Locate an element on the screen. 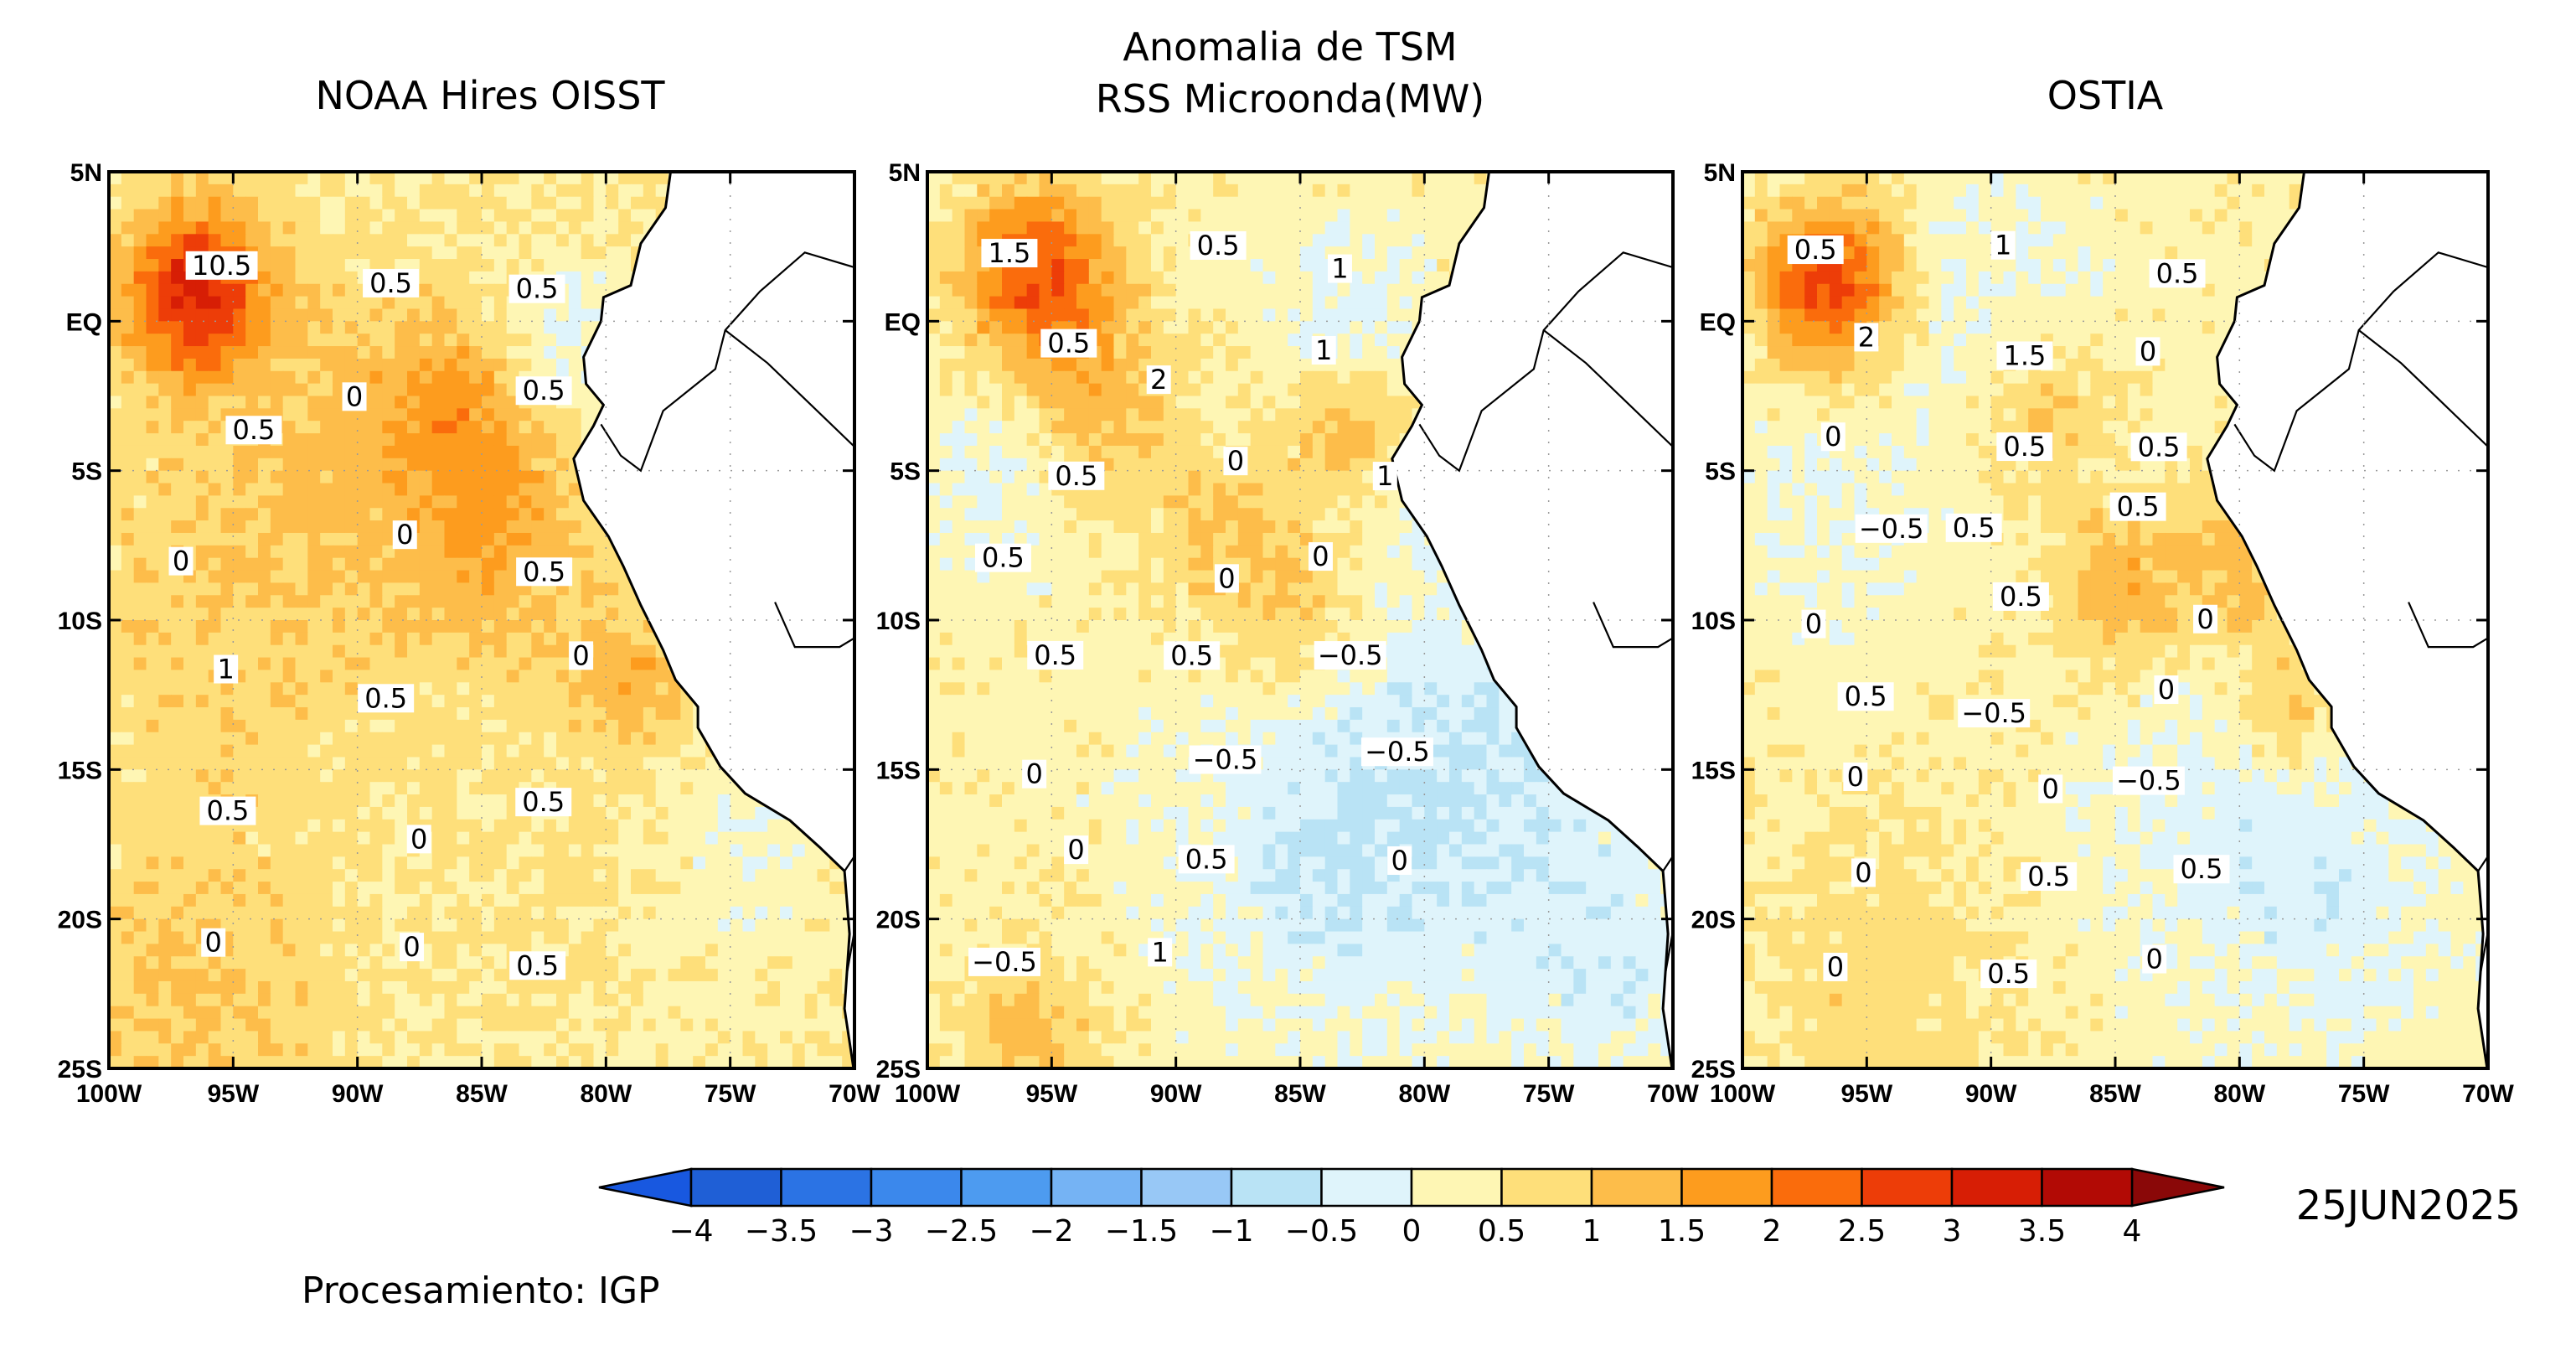 This screenshot has height=1355, width=2576. date-label: 25JUN2025 is located at coordinates (2408, 1205).